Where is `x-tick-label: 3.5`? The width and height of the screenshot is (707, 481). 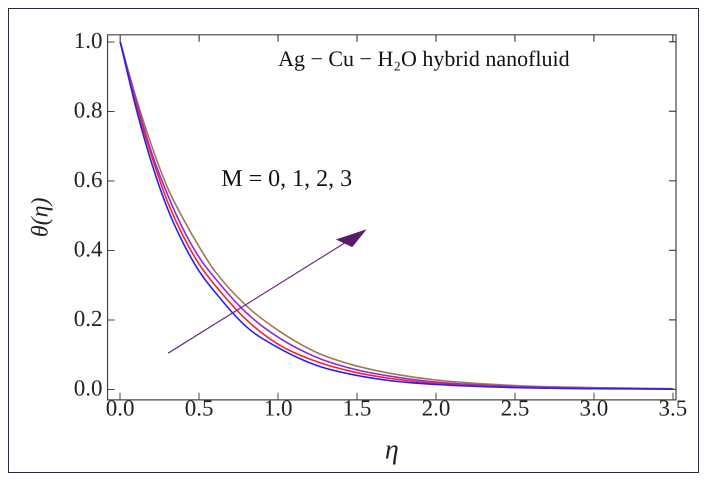 x-tick-label: 3.5 is located at coordinates (673, 408).